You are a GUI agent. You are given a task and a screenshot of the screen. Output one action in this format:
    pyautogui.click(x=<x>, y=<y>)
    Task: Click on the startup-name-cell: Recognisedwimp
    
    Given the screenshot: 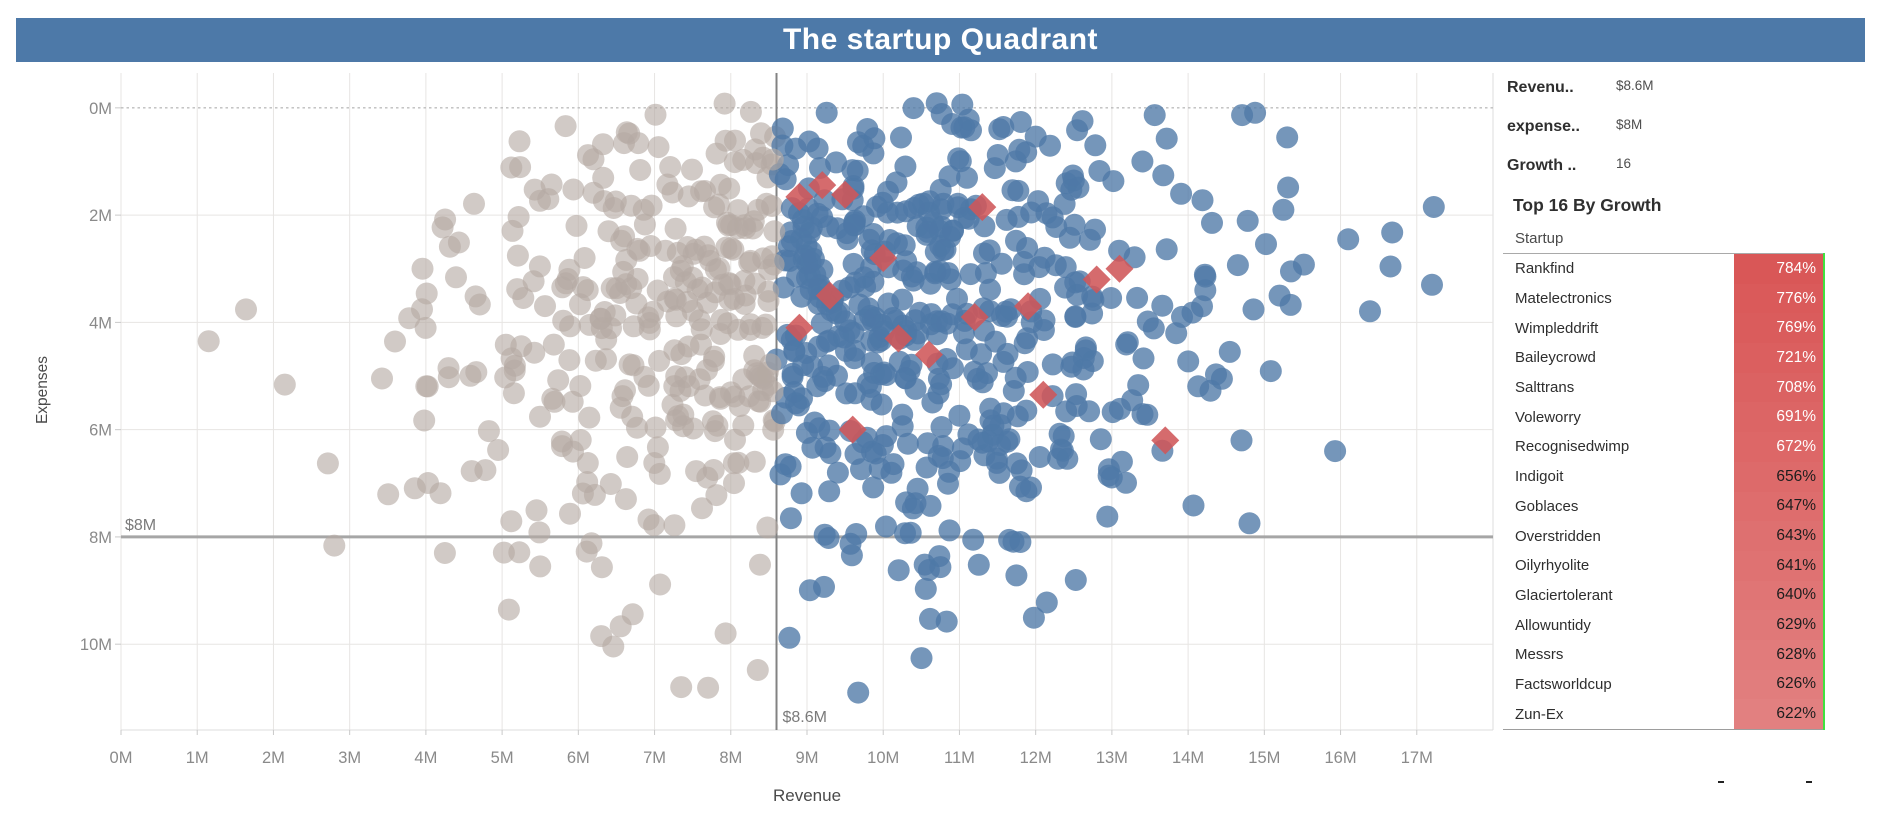 What is the action you would take?
    pyautogui.click(x=1572, y=447)
    